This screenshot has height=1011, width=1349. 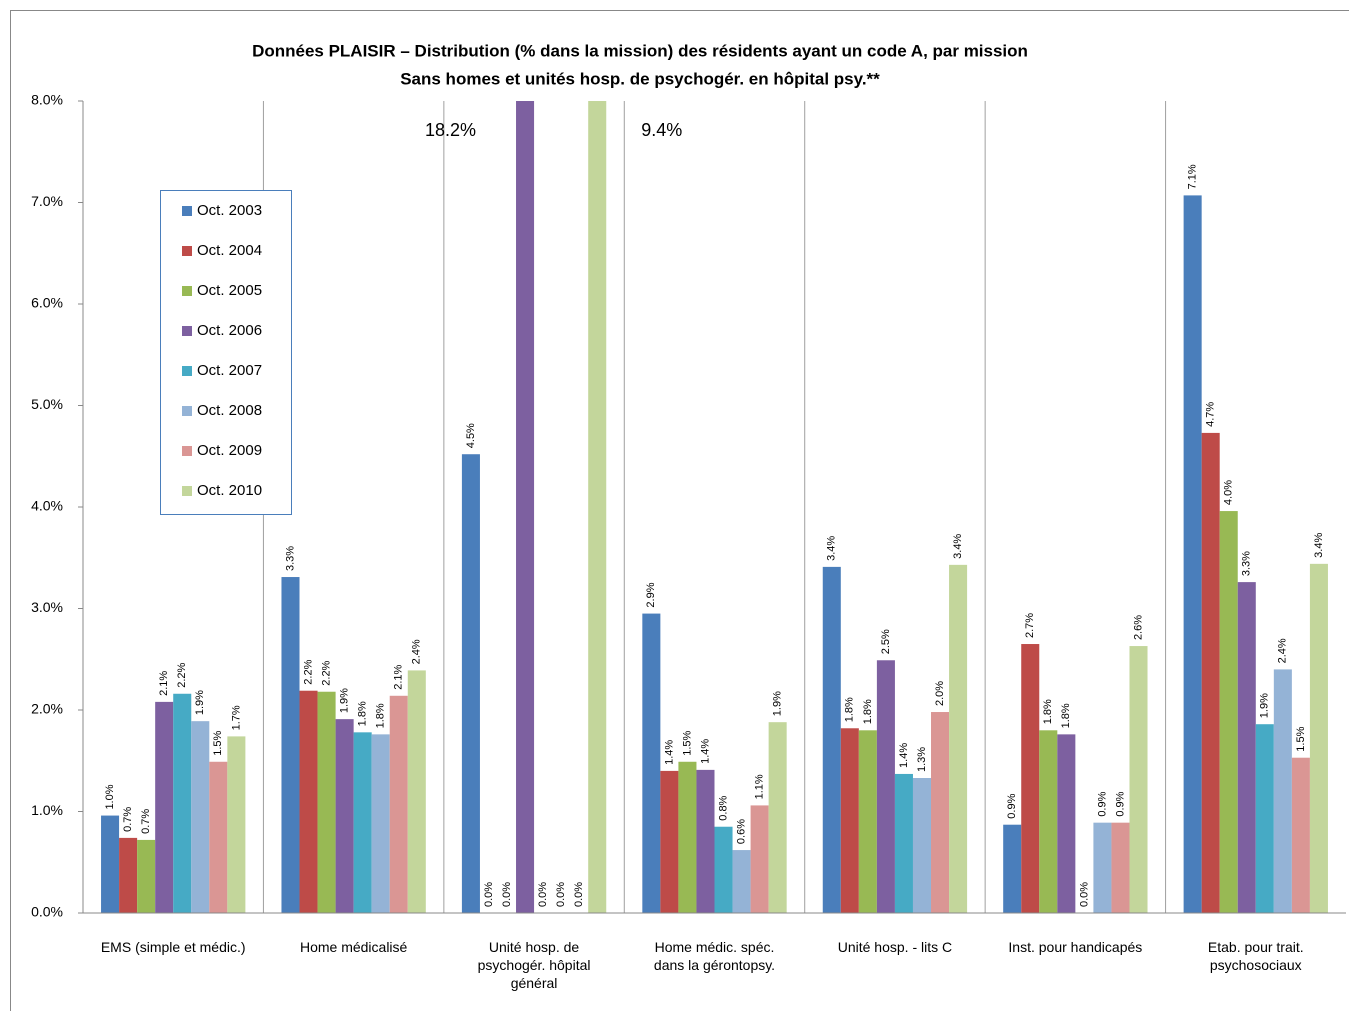 What do you see at coordinates (1193, 176) in the screenshot?
I see `data-label: 7.1%` at bounding box center [1193, 176].